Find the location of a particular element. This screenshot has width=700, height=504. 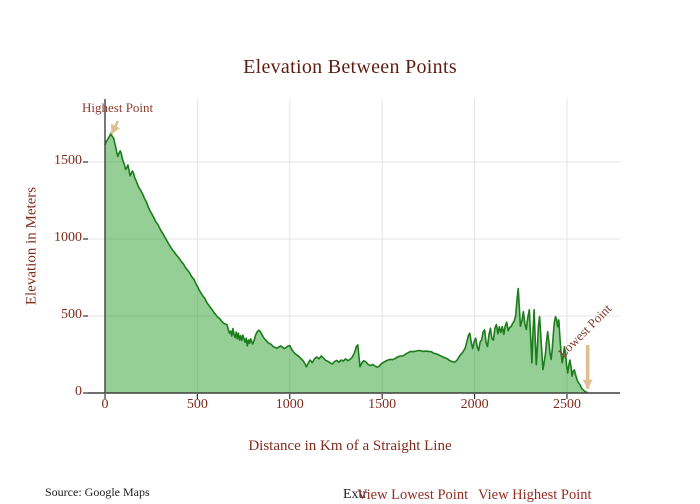

y-axis-label: Elevation in Meters is located at coordinates (31, 246).